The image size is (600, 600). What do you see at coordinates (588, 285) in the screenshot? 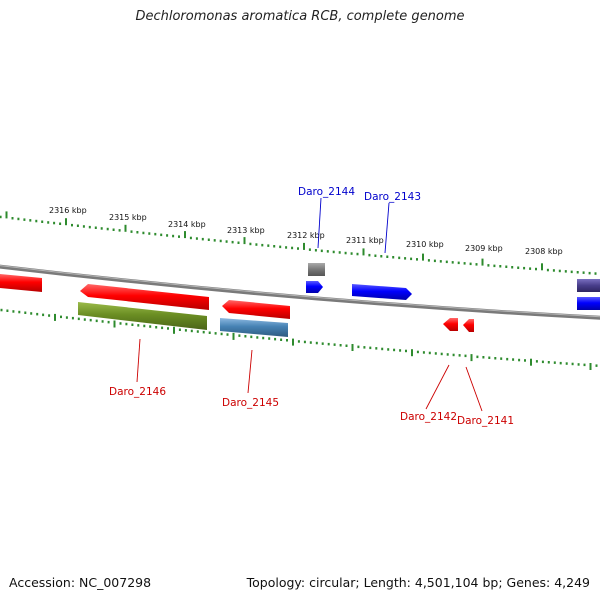
I see `gene-slate-right` at bounding box center [588, 285].